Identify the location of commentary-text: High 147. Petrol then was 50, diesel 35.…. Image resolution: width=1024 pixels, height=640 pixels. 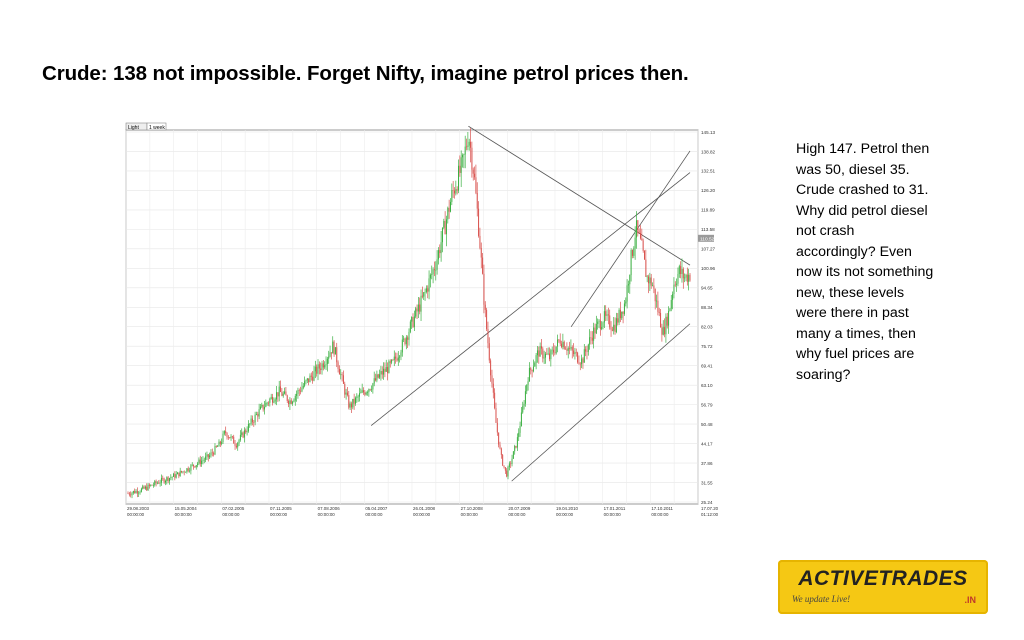
(865, 262).